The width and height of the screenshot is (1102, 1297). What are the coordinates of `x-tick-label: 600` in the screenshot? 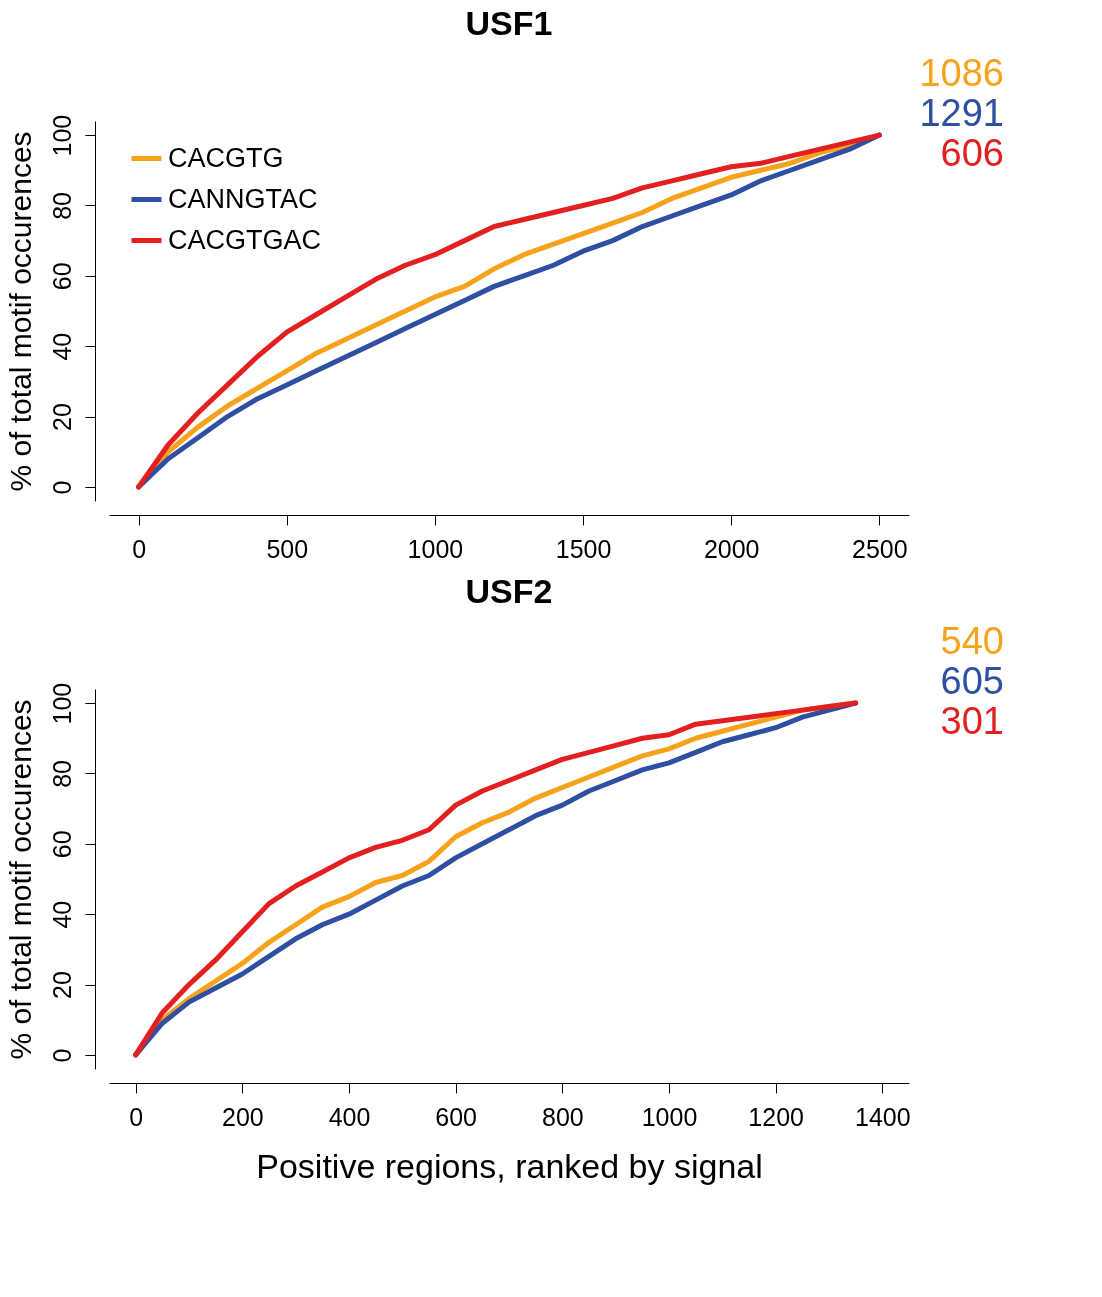 It's located at (456, 1116).